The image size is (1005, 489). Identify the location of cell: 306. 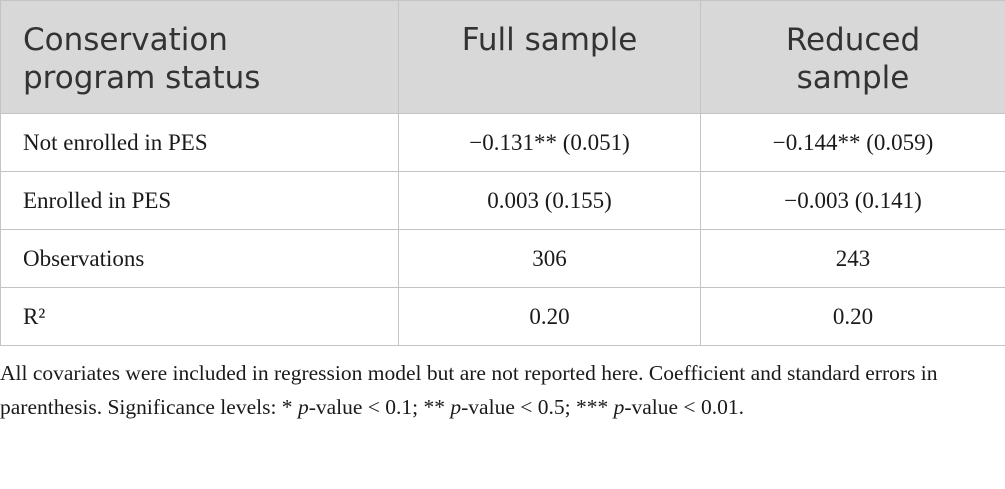
(549, 258).